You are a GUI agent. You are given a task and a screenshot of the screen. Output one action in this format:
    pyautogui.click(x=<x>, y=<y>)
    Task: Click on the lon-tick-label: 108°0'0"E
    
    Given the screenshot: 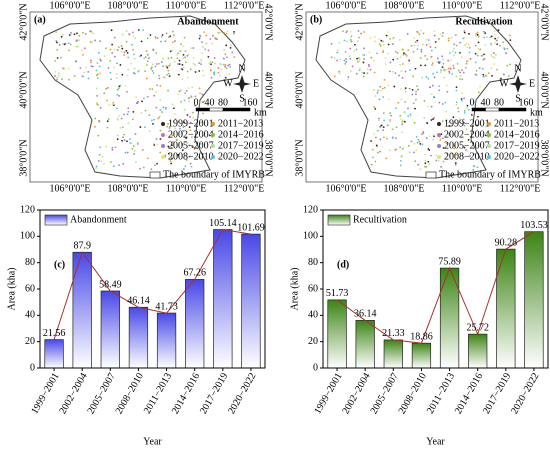 What is the action you would take?
    pyautogui.click(x=128, y=5)
    